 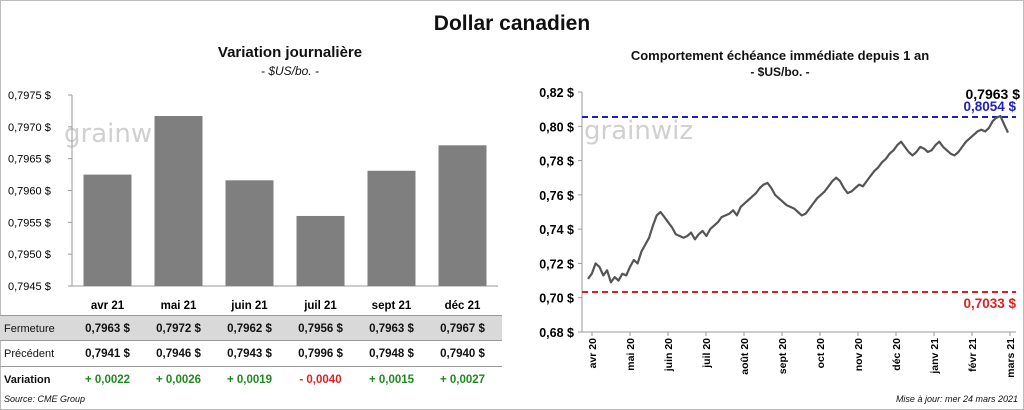 I want to click on source-note: Source: CME Group, so click(x=45, y=399).